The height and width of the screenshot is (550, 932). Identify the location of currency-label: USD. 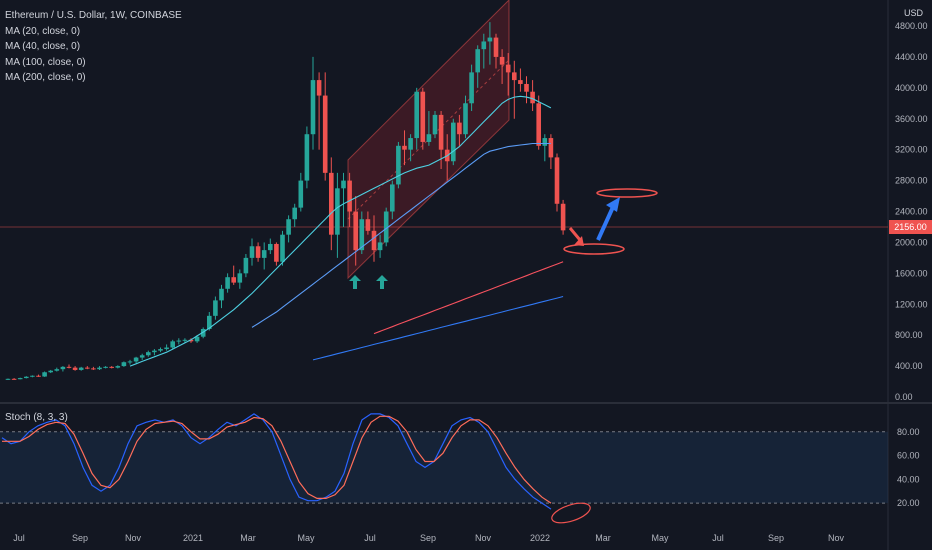
(914, 13).